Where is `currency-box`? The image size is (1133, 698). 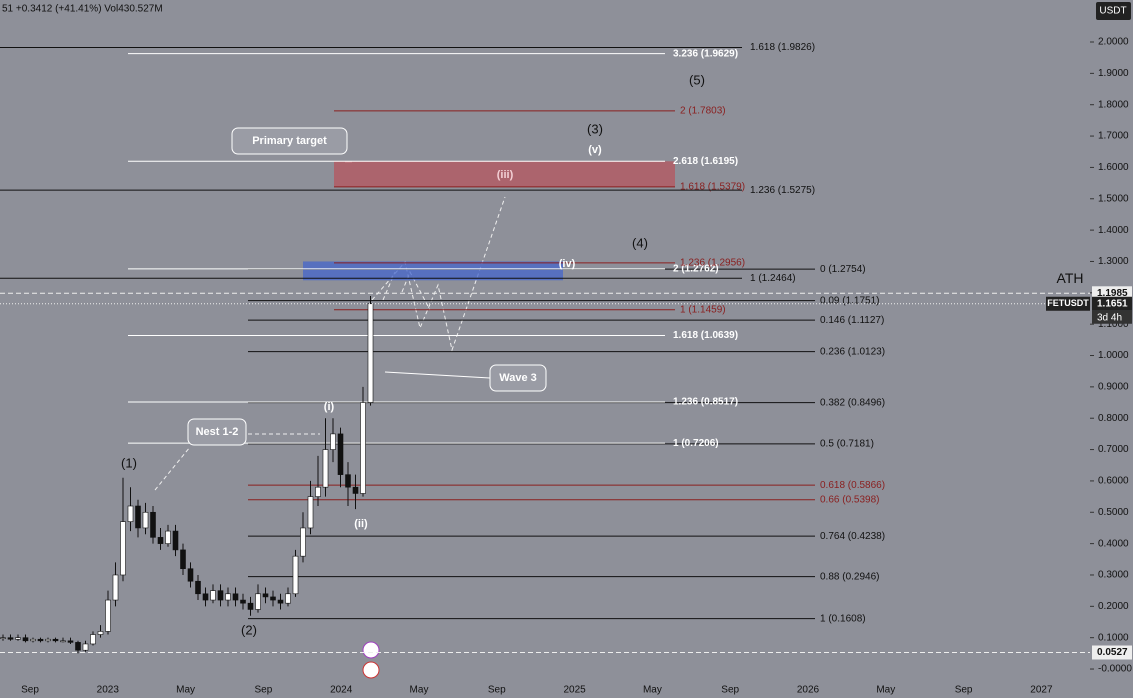
currency-box is located at coordinates (1113, 11).